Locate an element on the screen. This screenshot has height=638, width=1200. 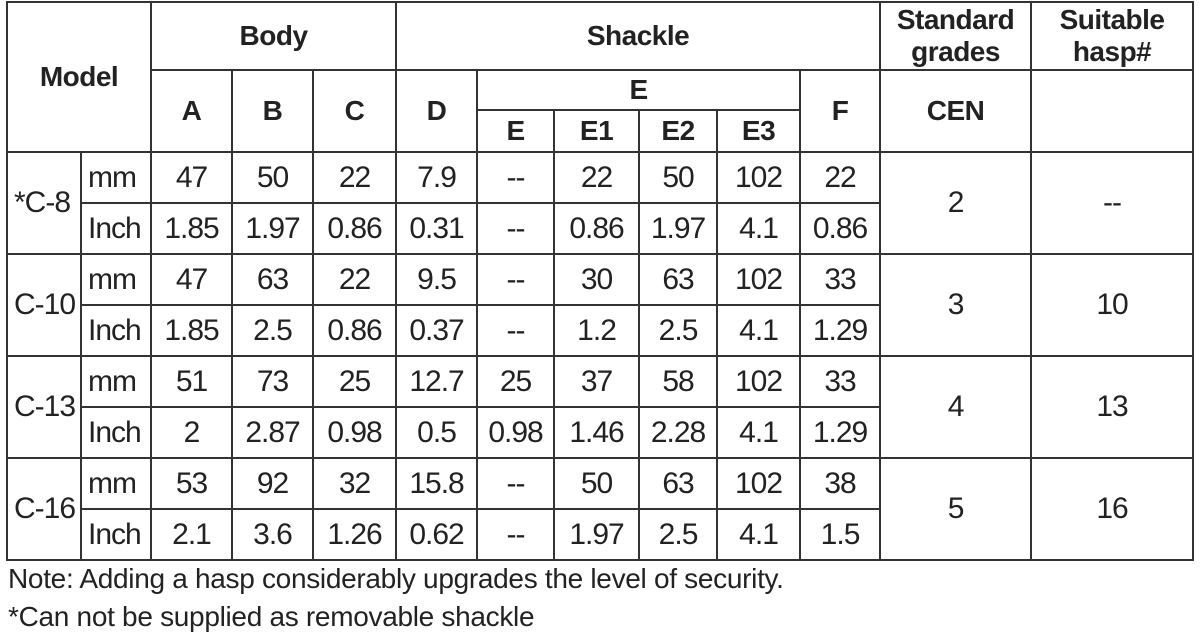
value-hasp: 13 is located at coordinates (1112, 407).